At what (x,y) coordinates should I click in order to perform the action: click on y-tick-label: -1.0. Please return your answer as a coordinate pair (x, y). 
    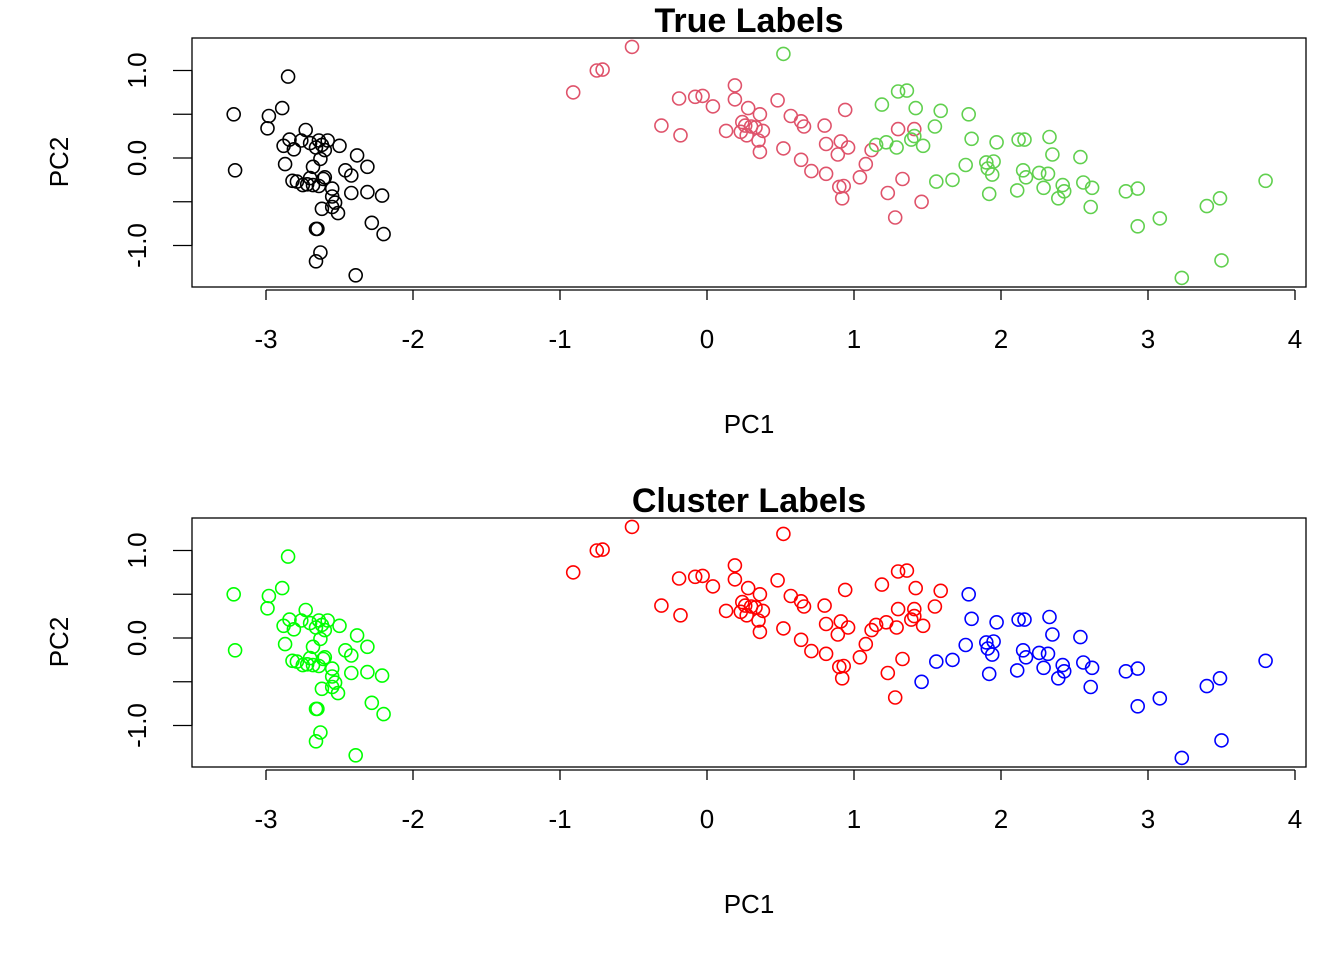
    Looking at the image, I should click on (137, 725).